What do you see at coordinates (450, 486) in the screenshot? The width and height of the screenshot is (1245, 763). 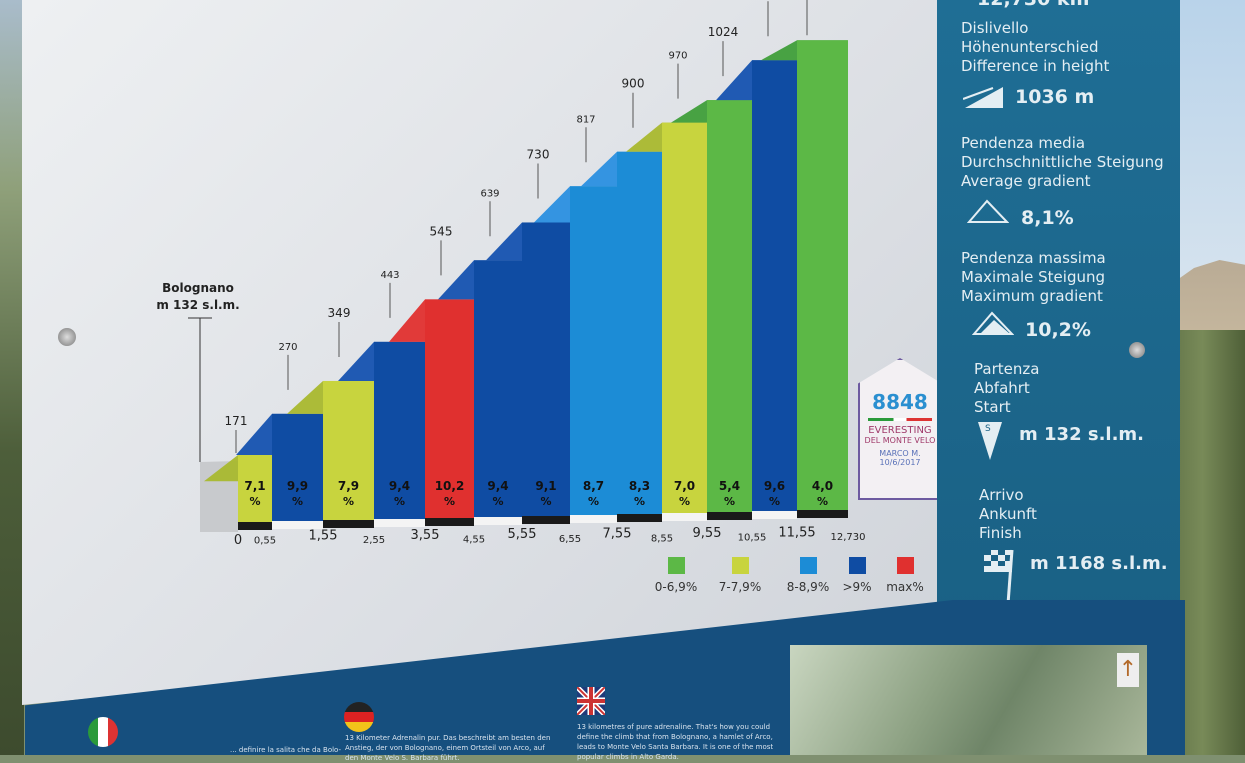 I see `gradient-label: 10,2` at bounding box center [450, 486].